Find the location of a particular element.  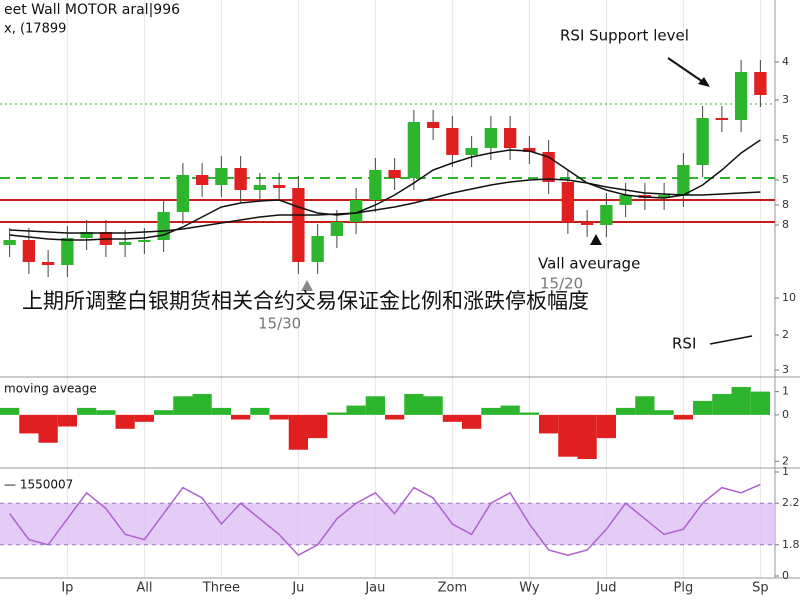

chart-subtitle: x, (17899 is located at coordinates (35, 29).